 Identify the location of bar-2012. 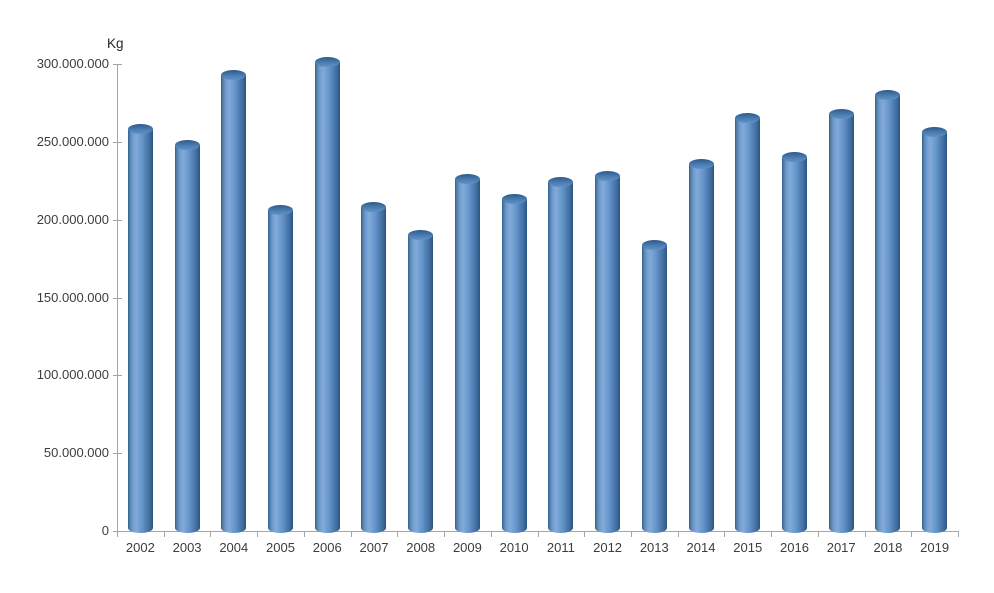
(608, 352).